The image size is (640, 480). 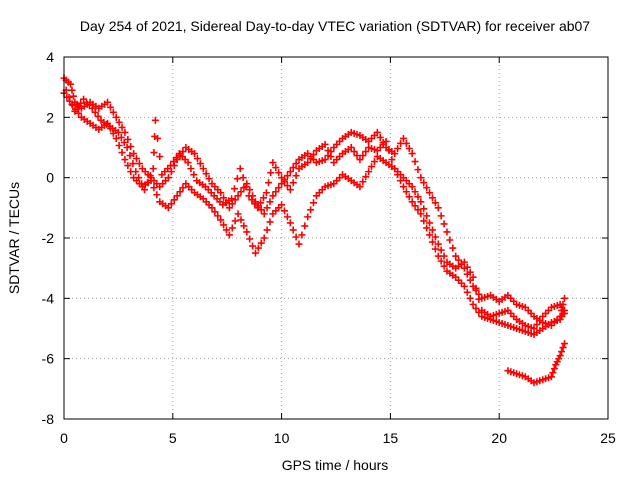 What do you see at coordinates (48, 359) in the screenshot?
I see `y-tick-label: -6` at bounding box center [48, 359].